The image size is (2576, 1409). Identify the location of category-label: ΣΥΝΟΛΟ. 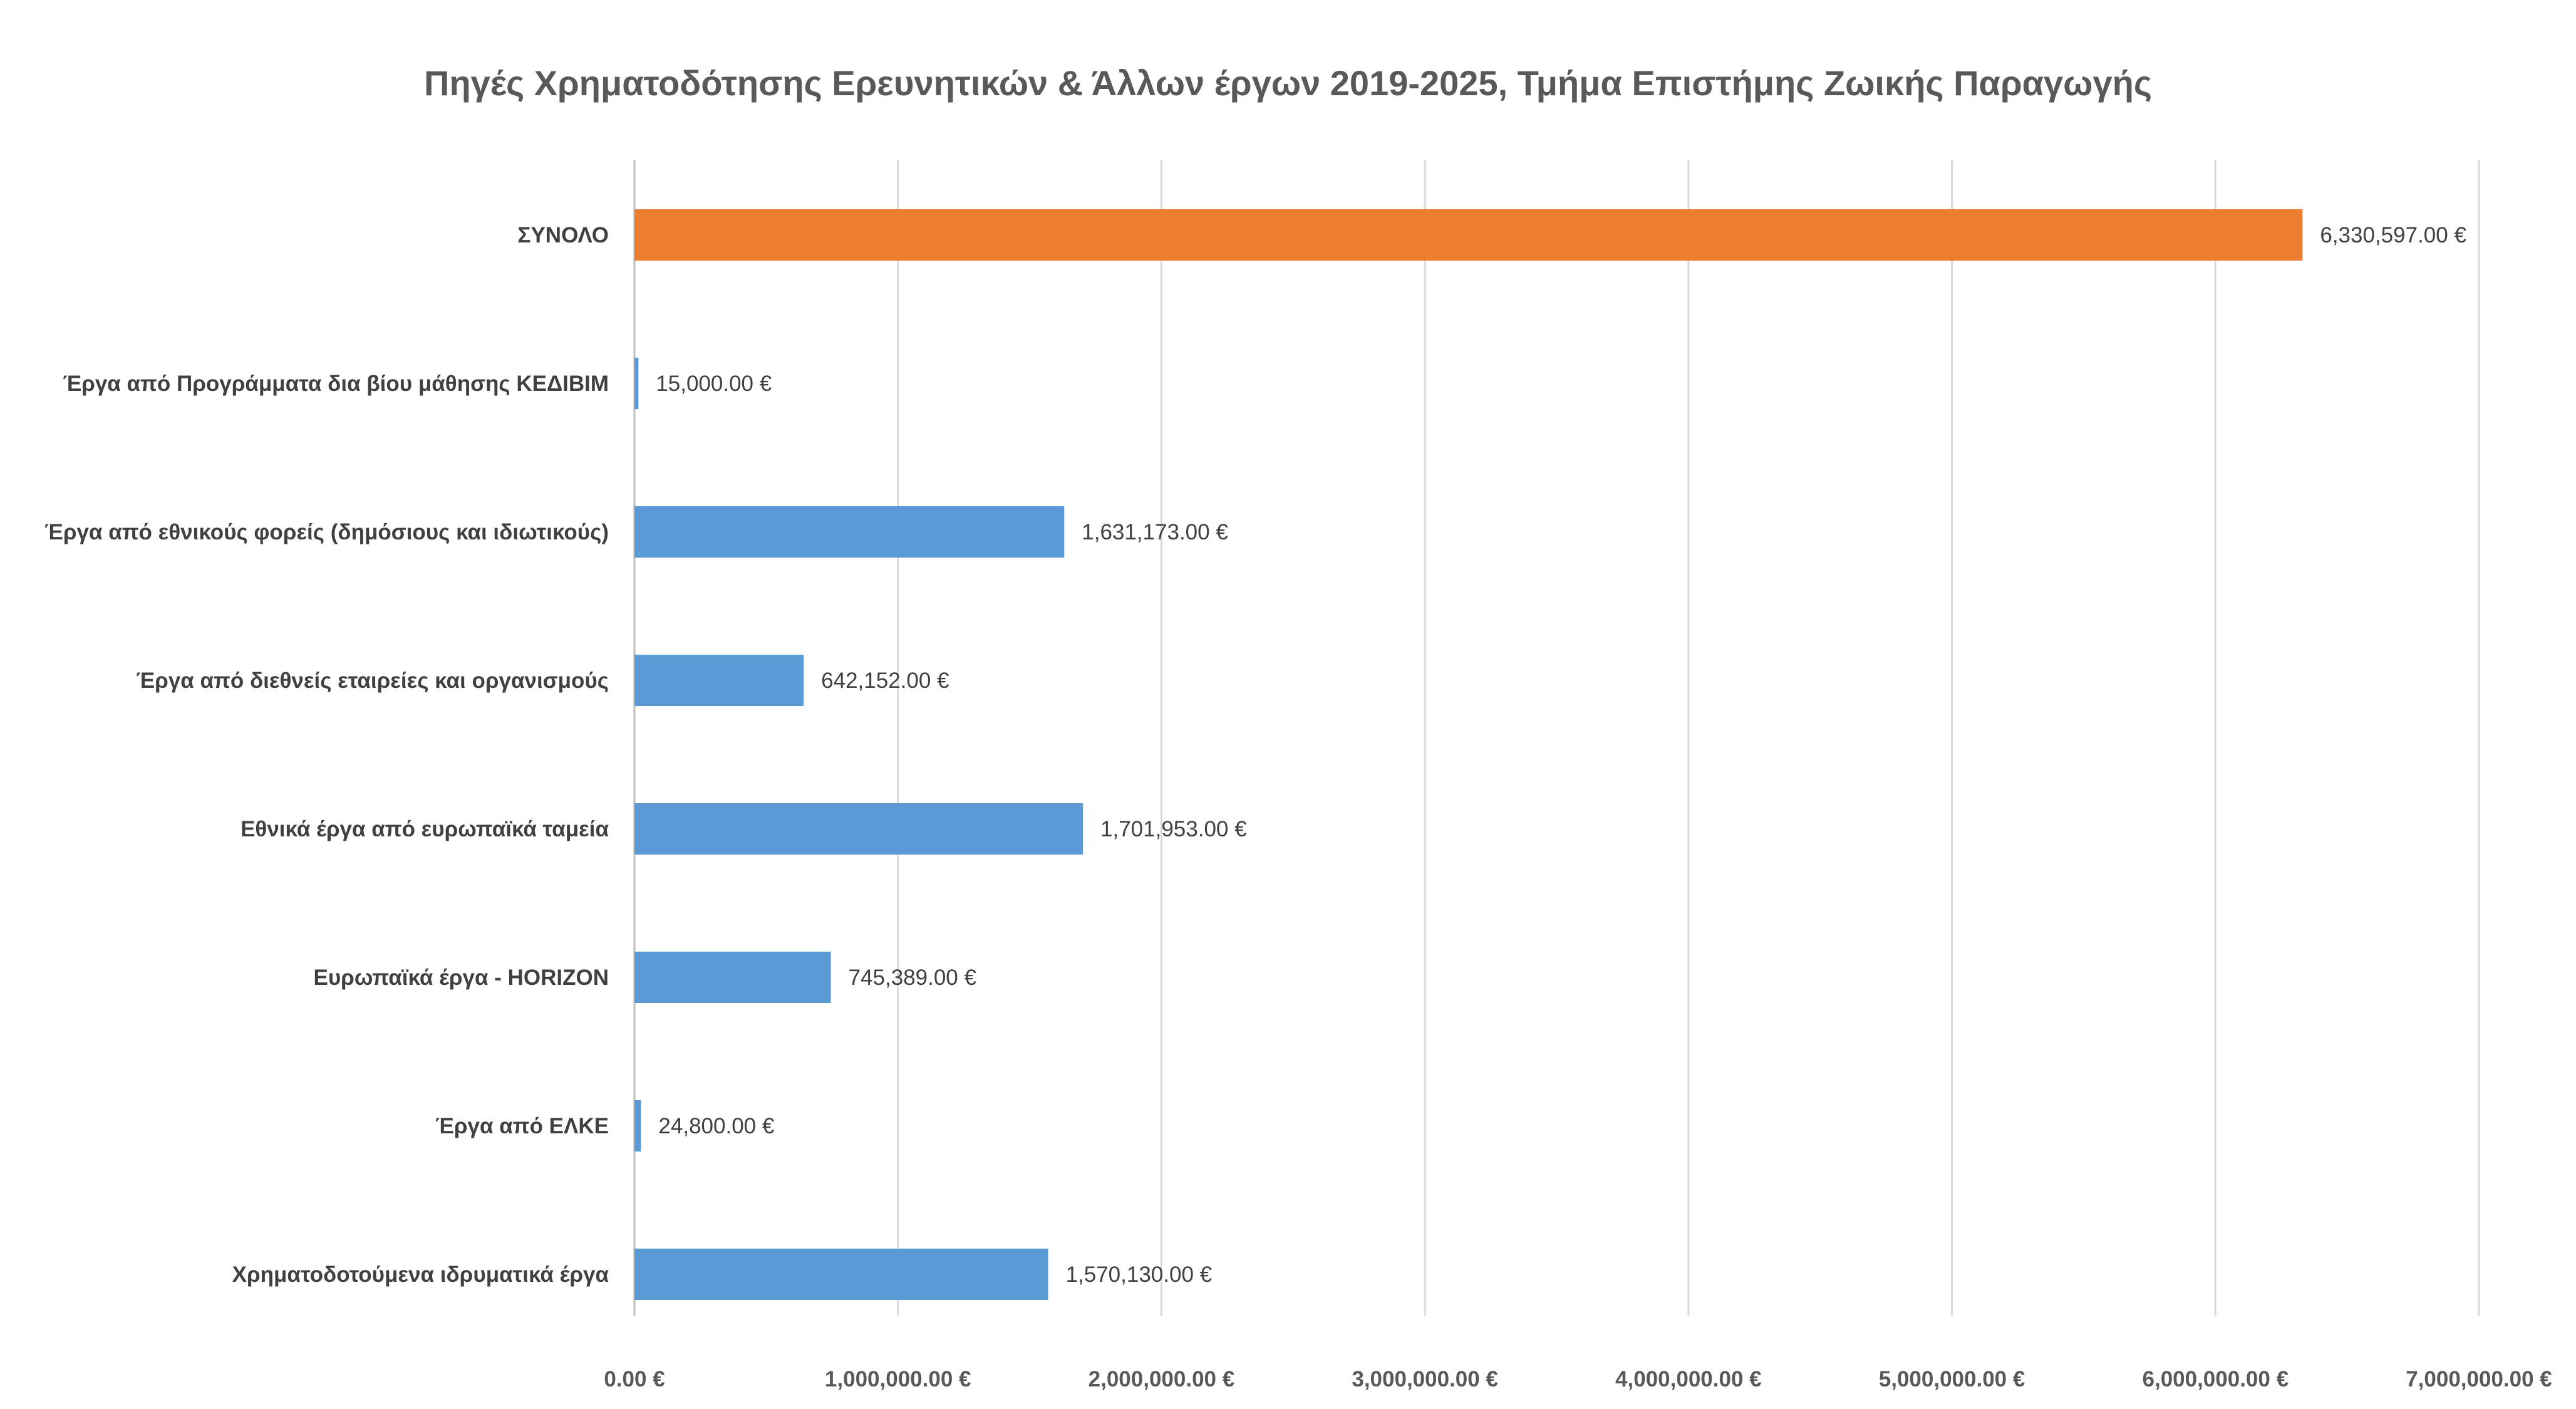
(563, 235).